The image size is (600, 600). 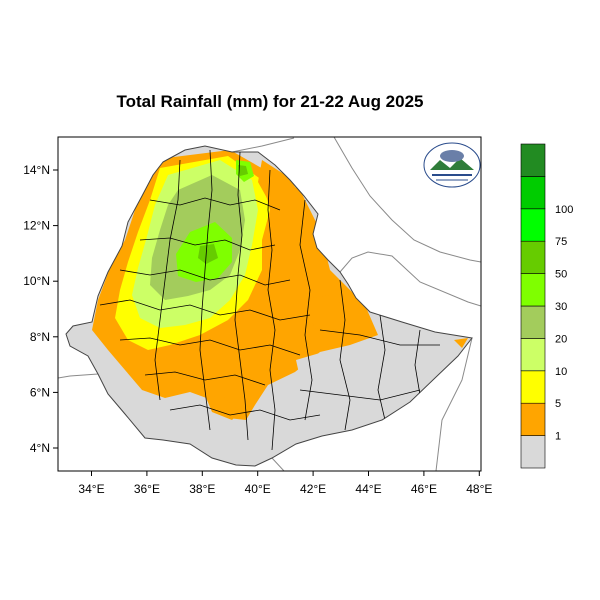 What do you see at coordinates (91, 489) in the screenshot?
I see `lon-tick-label: 34°E` at bounding box center [91, 489].